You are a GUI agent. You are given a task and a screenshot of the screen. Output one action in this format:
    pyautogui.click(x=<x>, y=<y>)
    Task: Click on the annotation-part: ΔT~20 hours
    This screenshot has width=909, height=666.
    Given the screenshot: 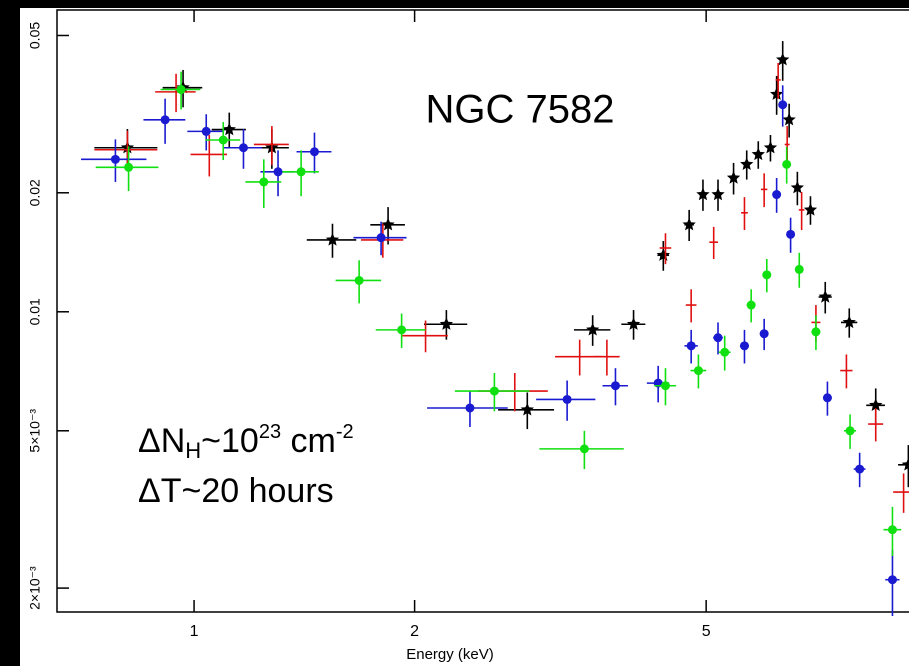 What is the action you would take?
    pyautogui.click(x=236, y=491)
    